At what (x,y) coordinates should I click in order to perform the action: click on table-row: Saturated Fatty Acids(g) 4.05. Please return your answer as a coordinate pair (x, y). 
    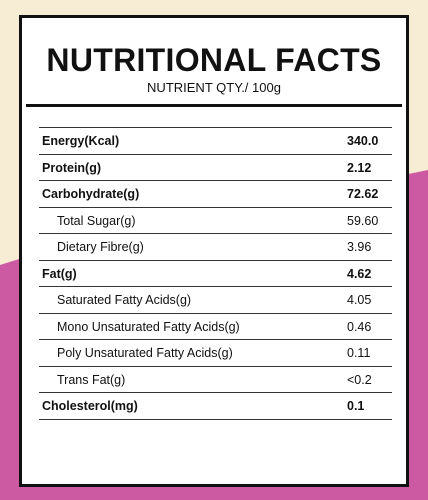
    Looking at the image, I should click on (215, 300).